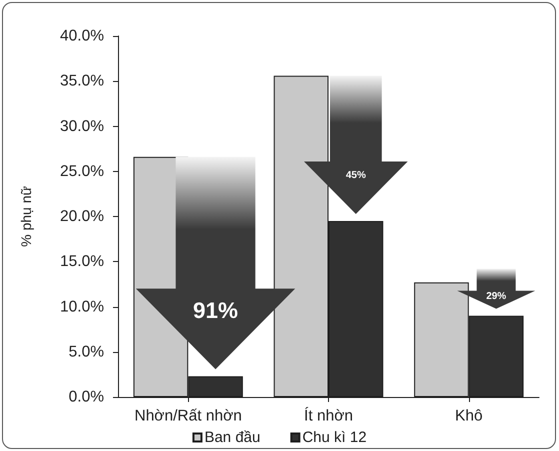  I want to click on annotation: 29%, so click(496, 296).